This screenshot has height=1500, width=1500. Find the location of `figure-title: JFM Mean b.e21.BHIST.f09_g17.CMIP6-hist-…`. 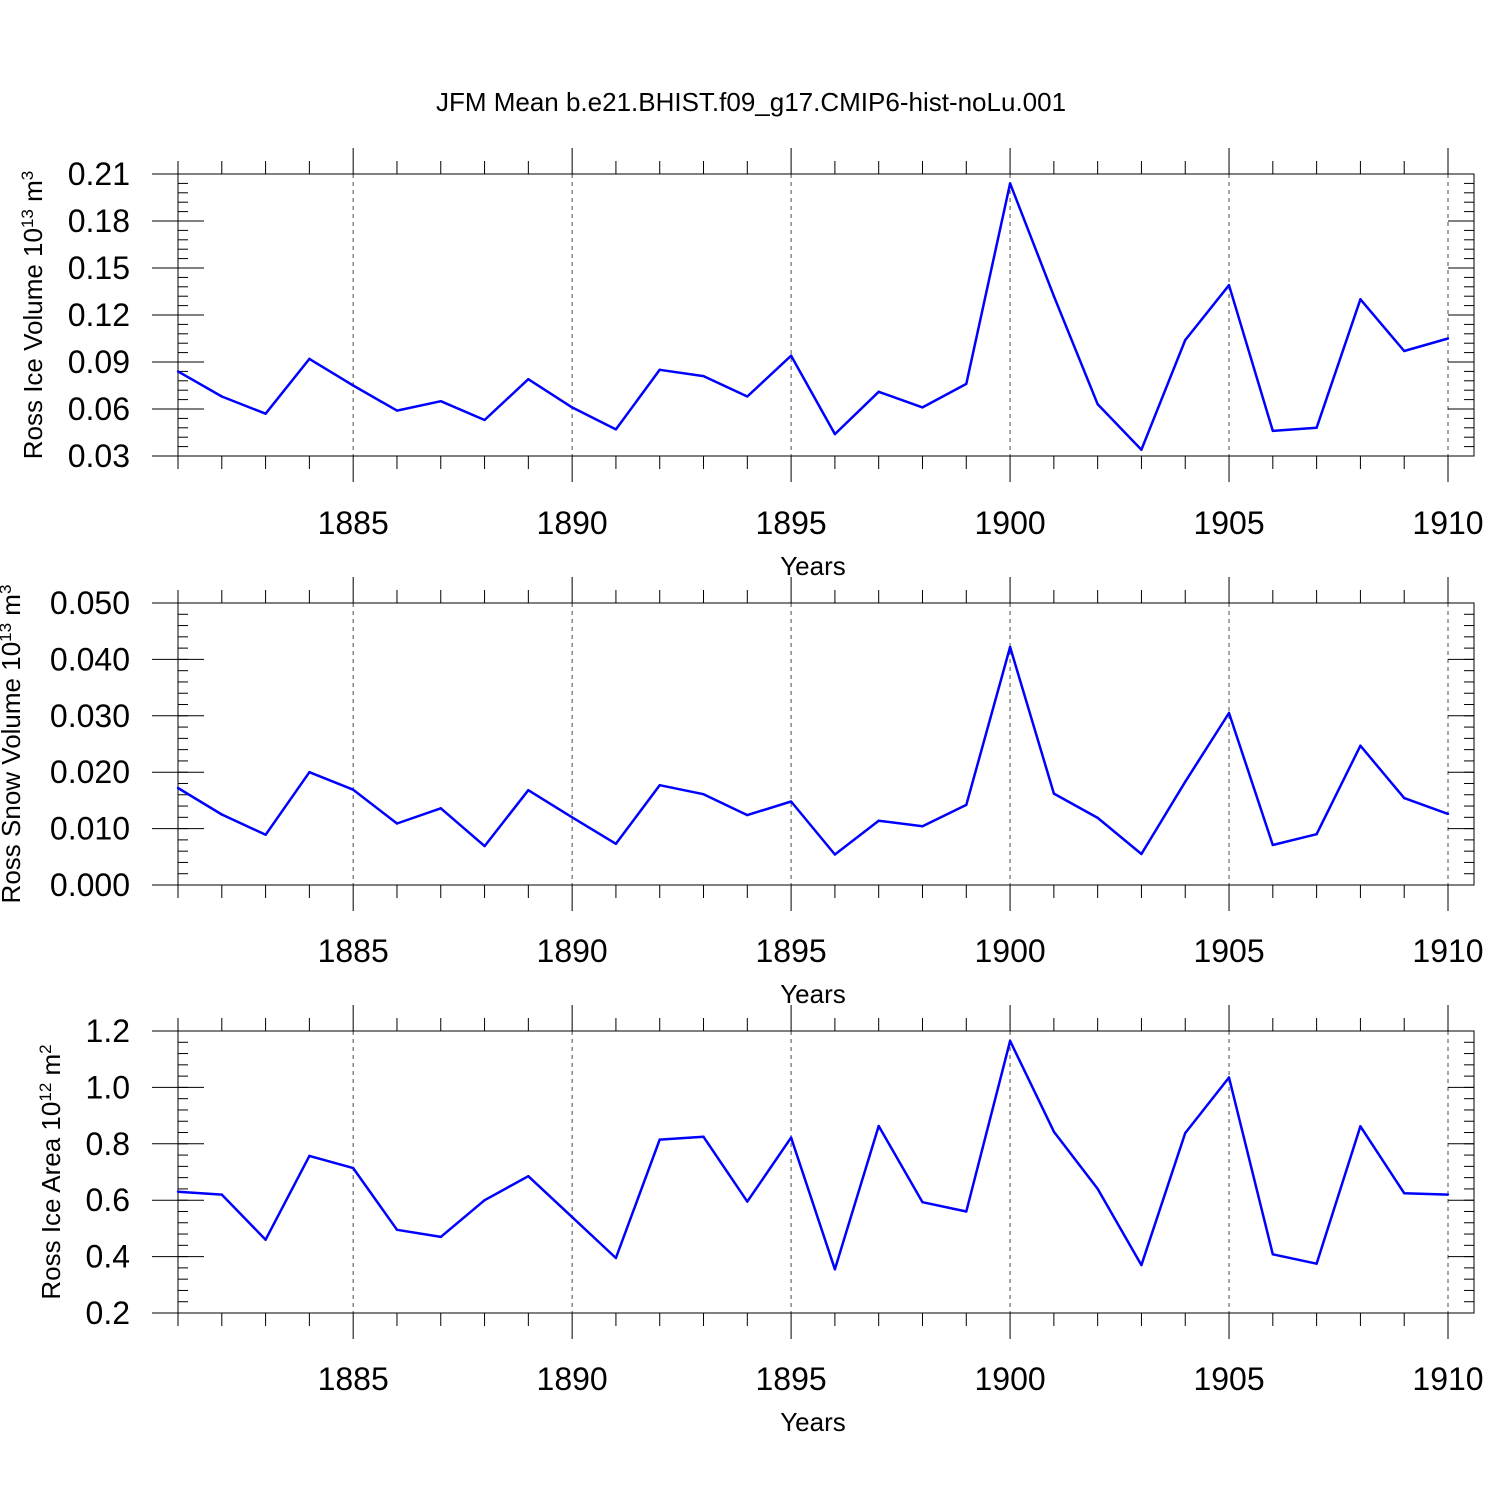

figure-title: JFM Mean b.e21.BHIST.f09_g17.CMIP6-hist-… is located at coordinates (751, 102).